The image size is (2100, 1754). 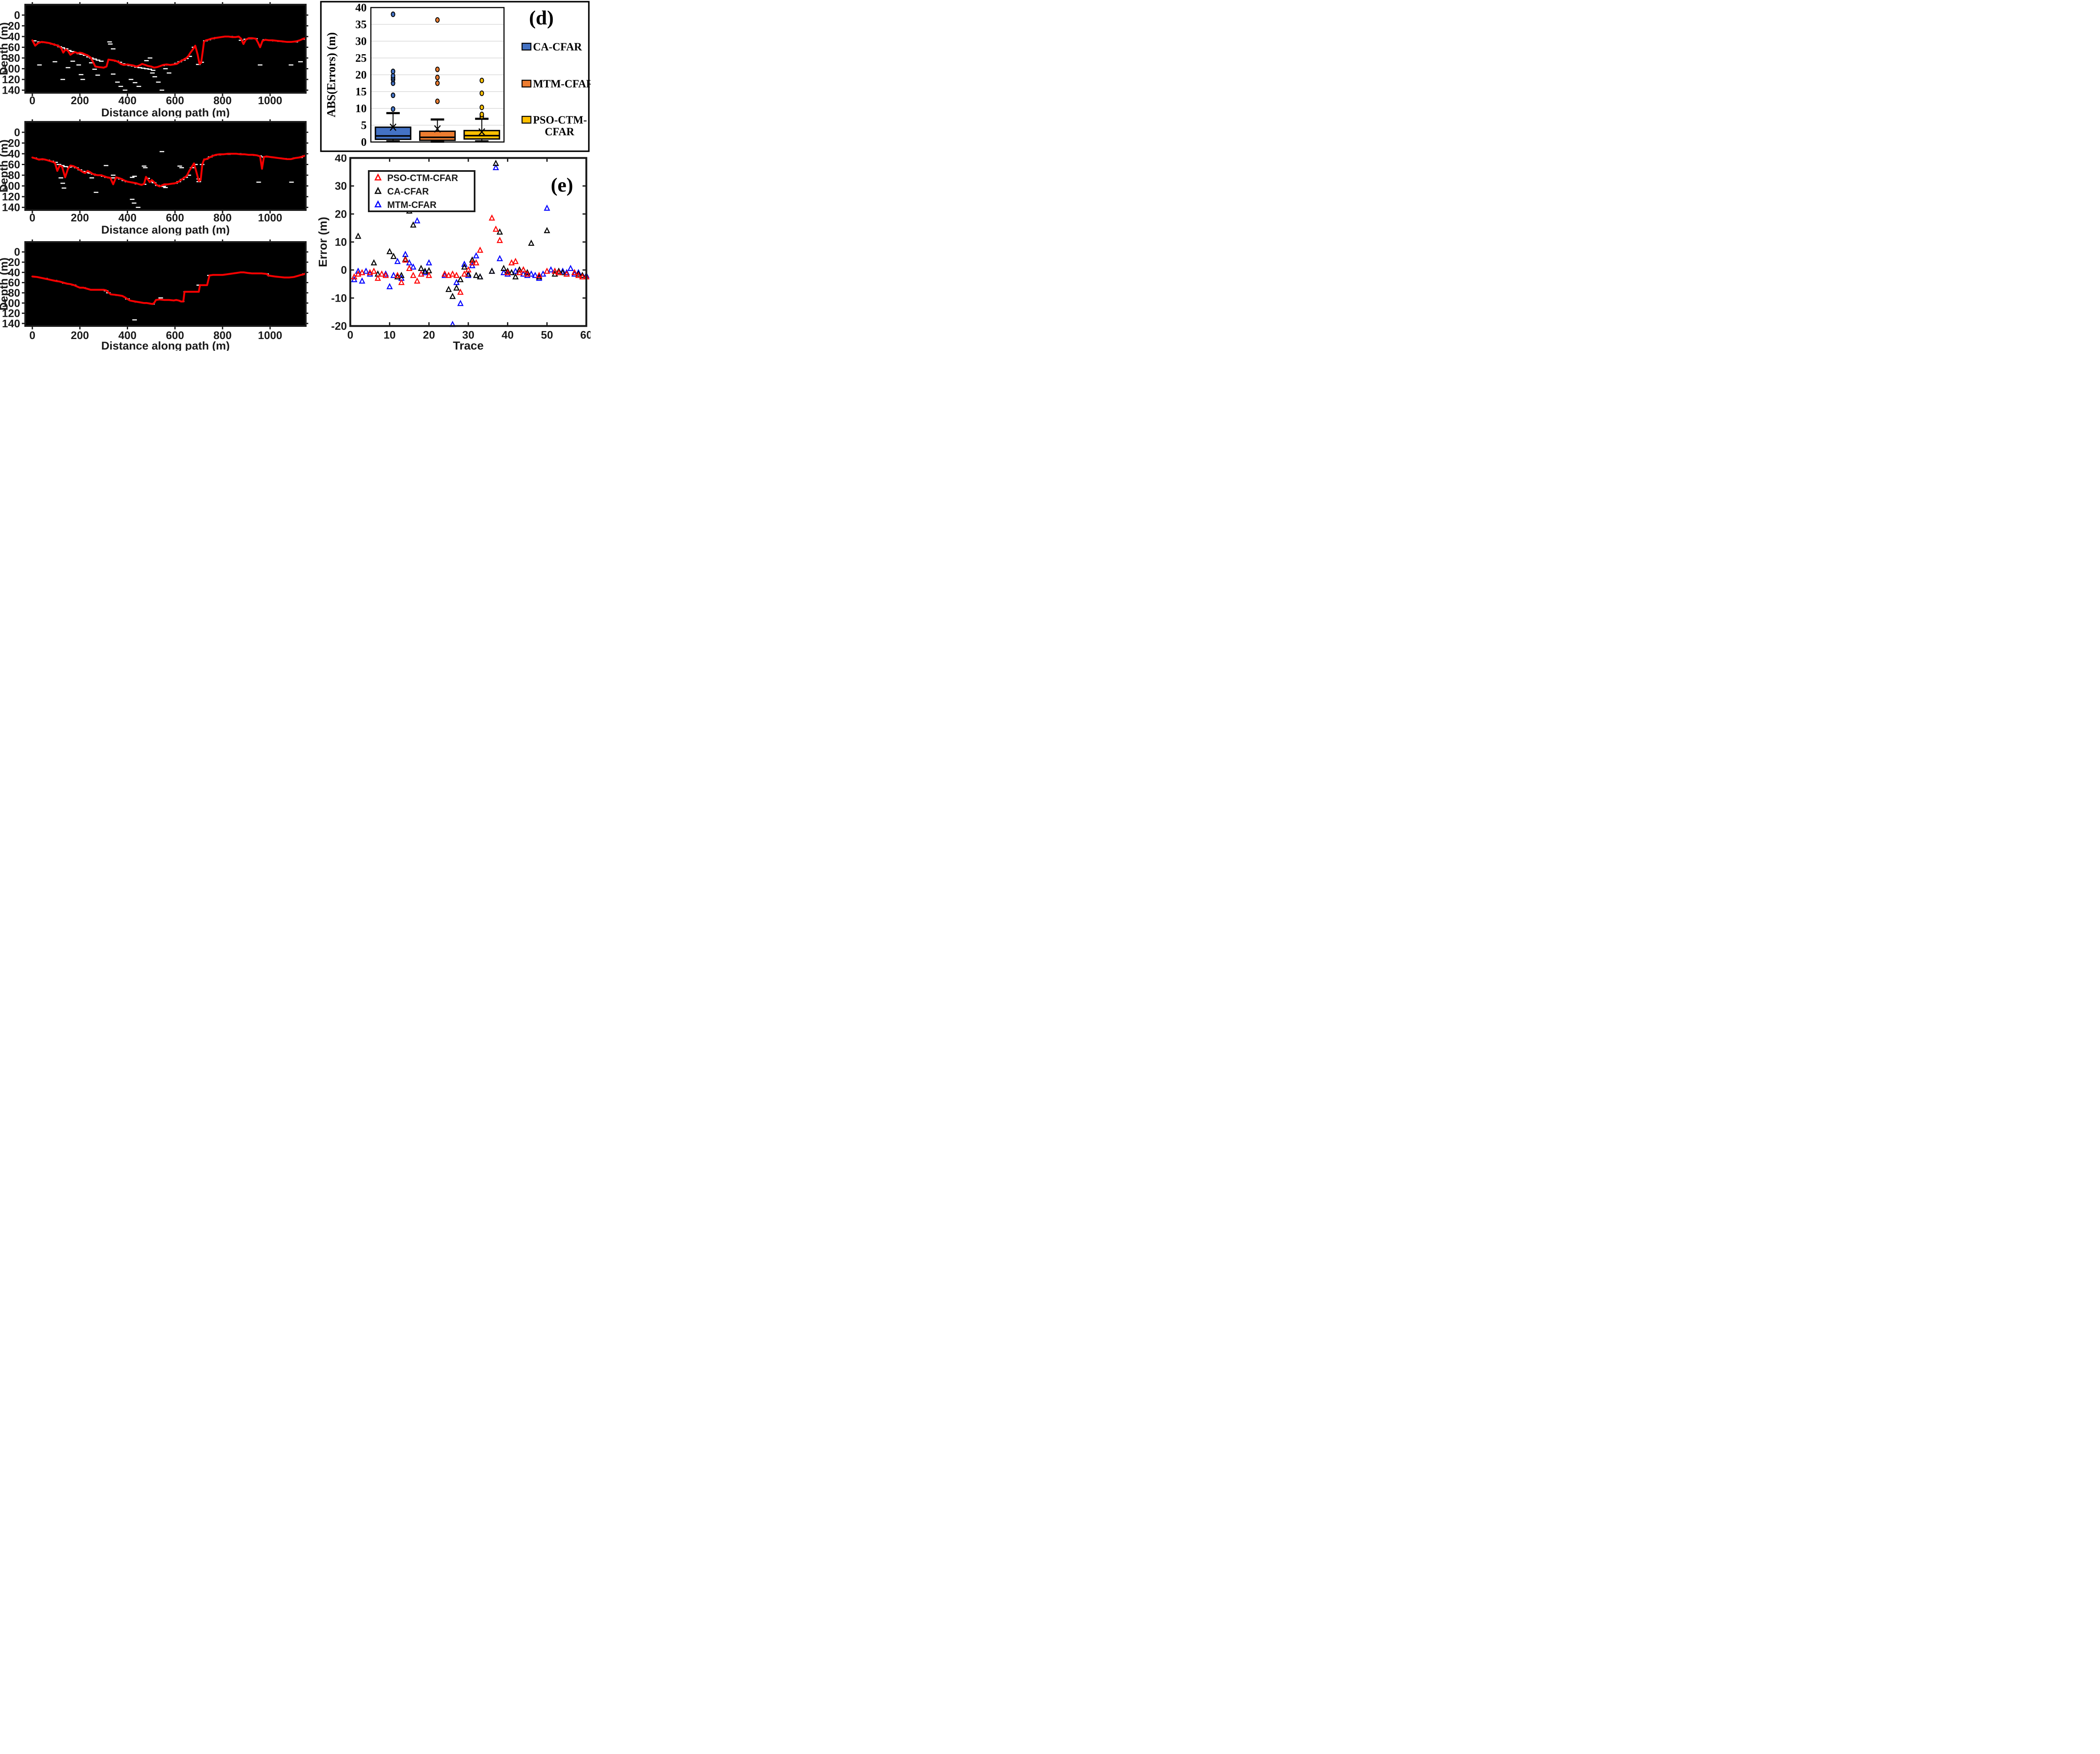 I want to click on plot-frame, so click(x=165, y=49).